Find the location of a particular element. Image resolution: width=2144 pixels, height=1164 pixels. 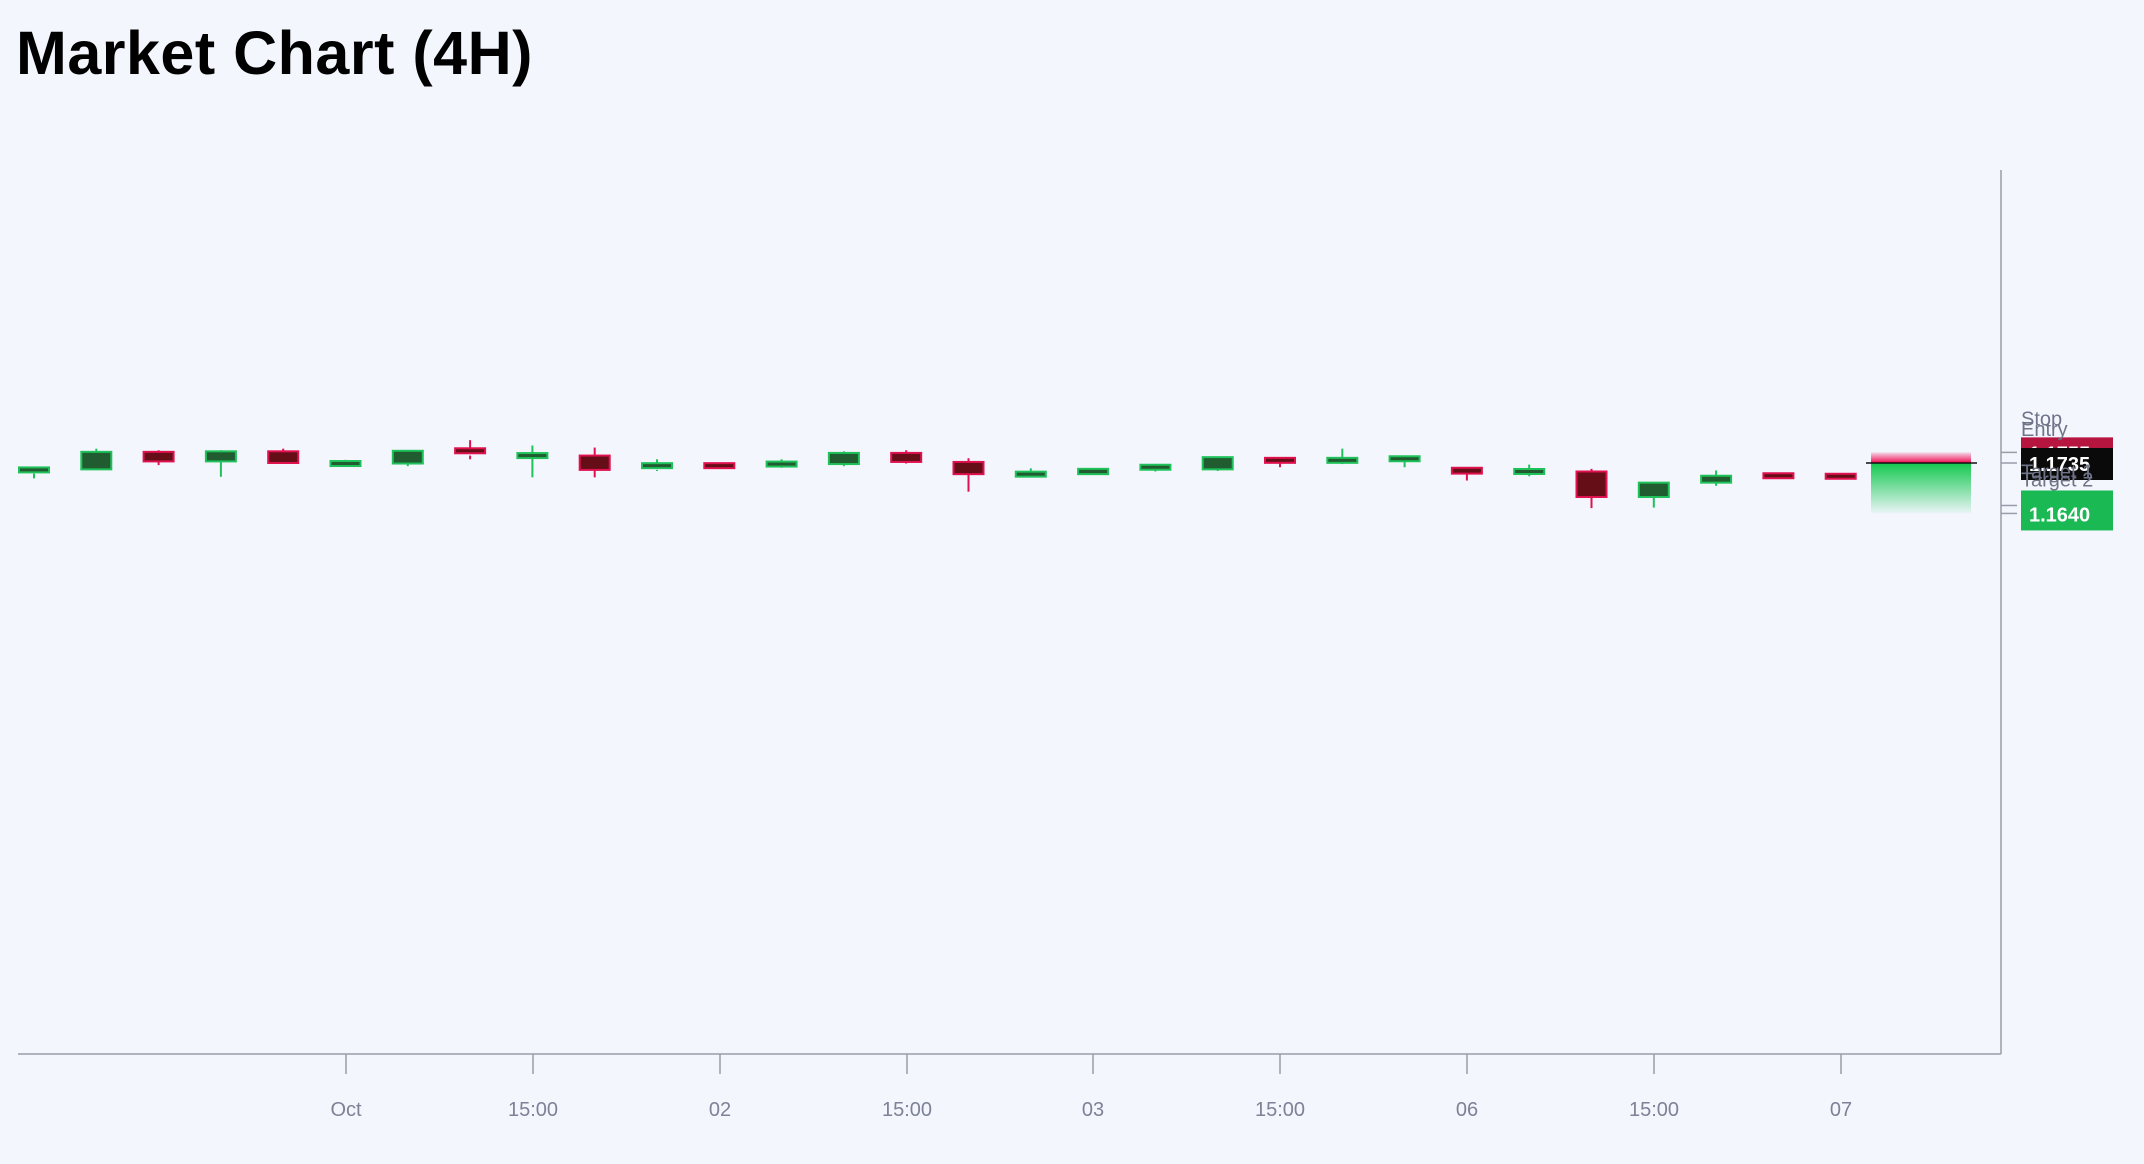

stop-loss-zone is located at coordinates (1921, 457).